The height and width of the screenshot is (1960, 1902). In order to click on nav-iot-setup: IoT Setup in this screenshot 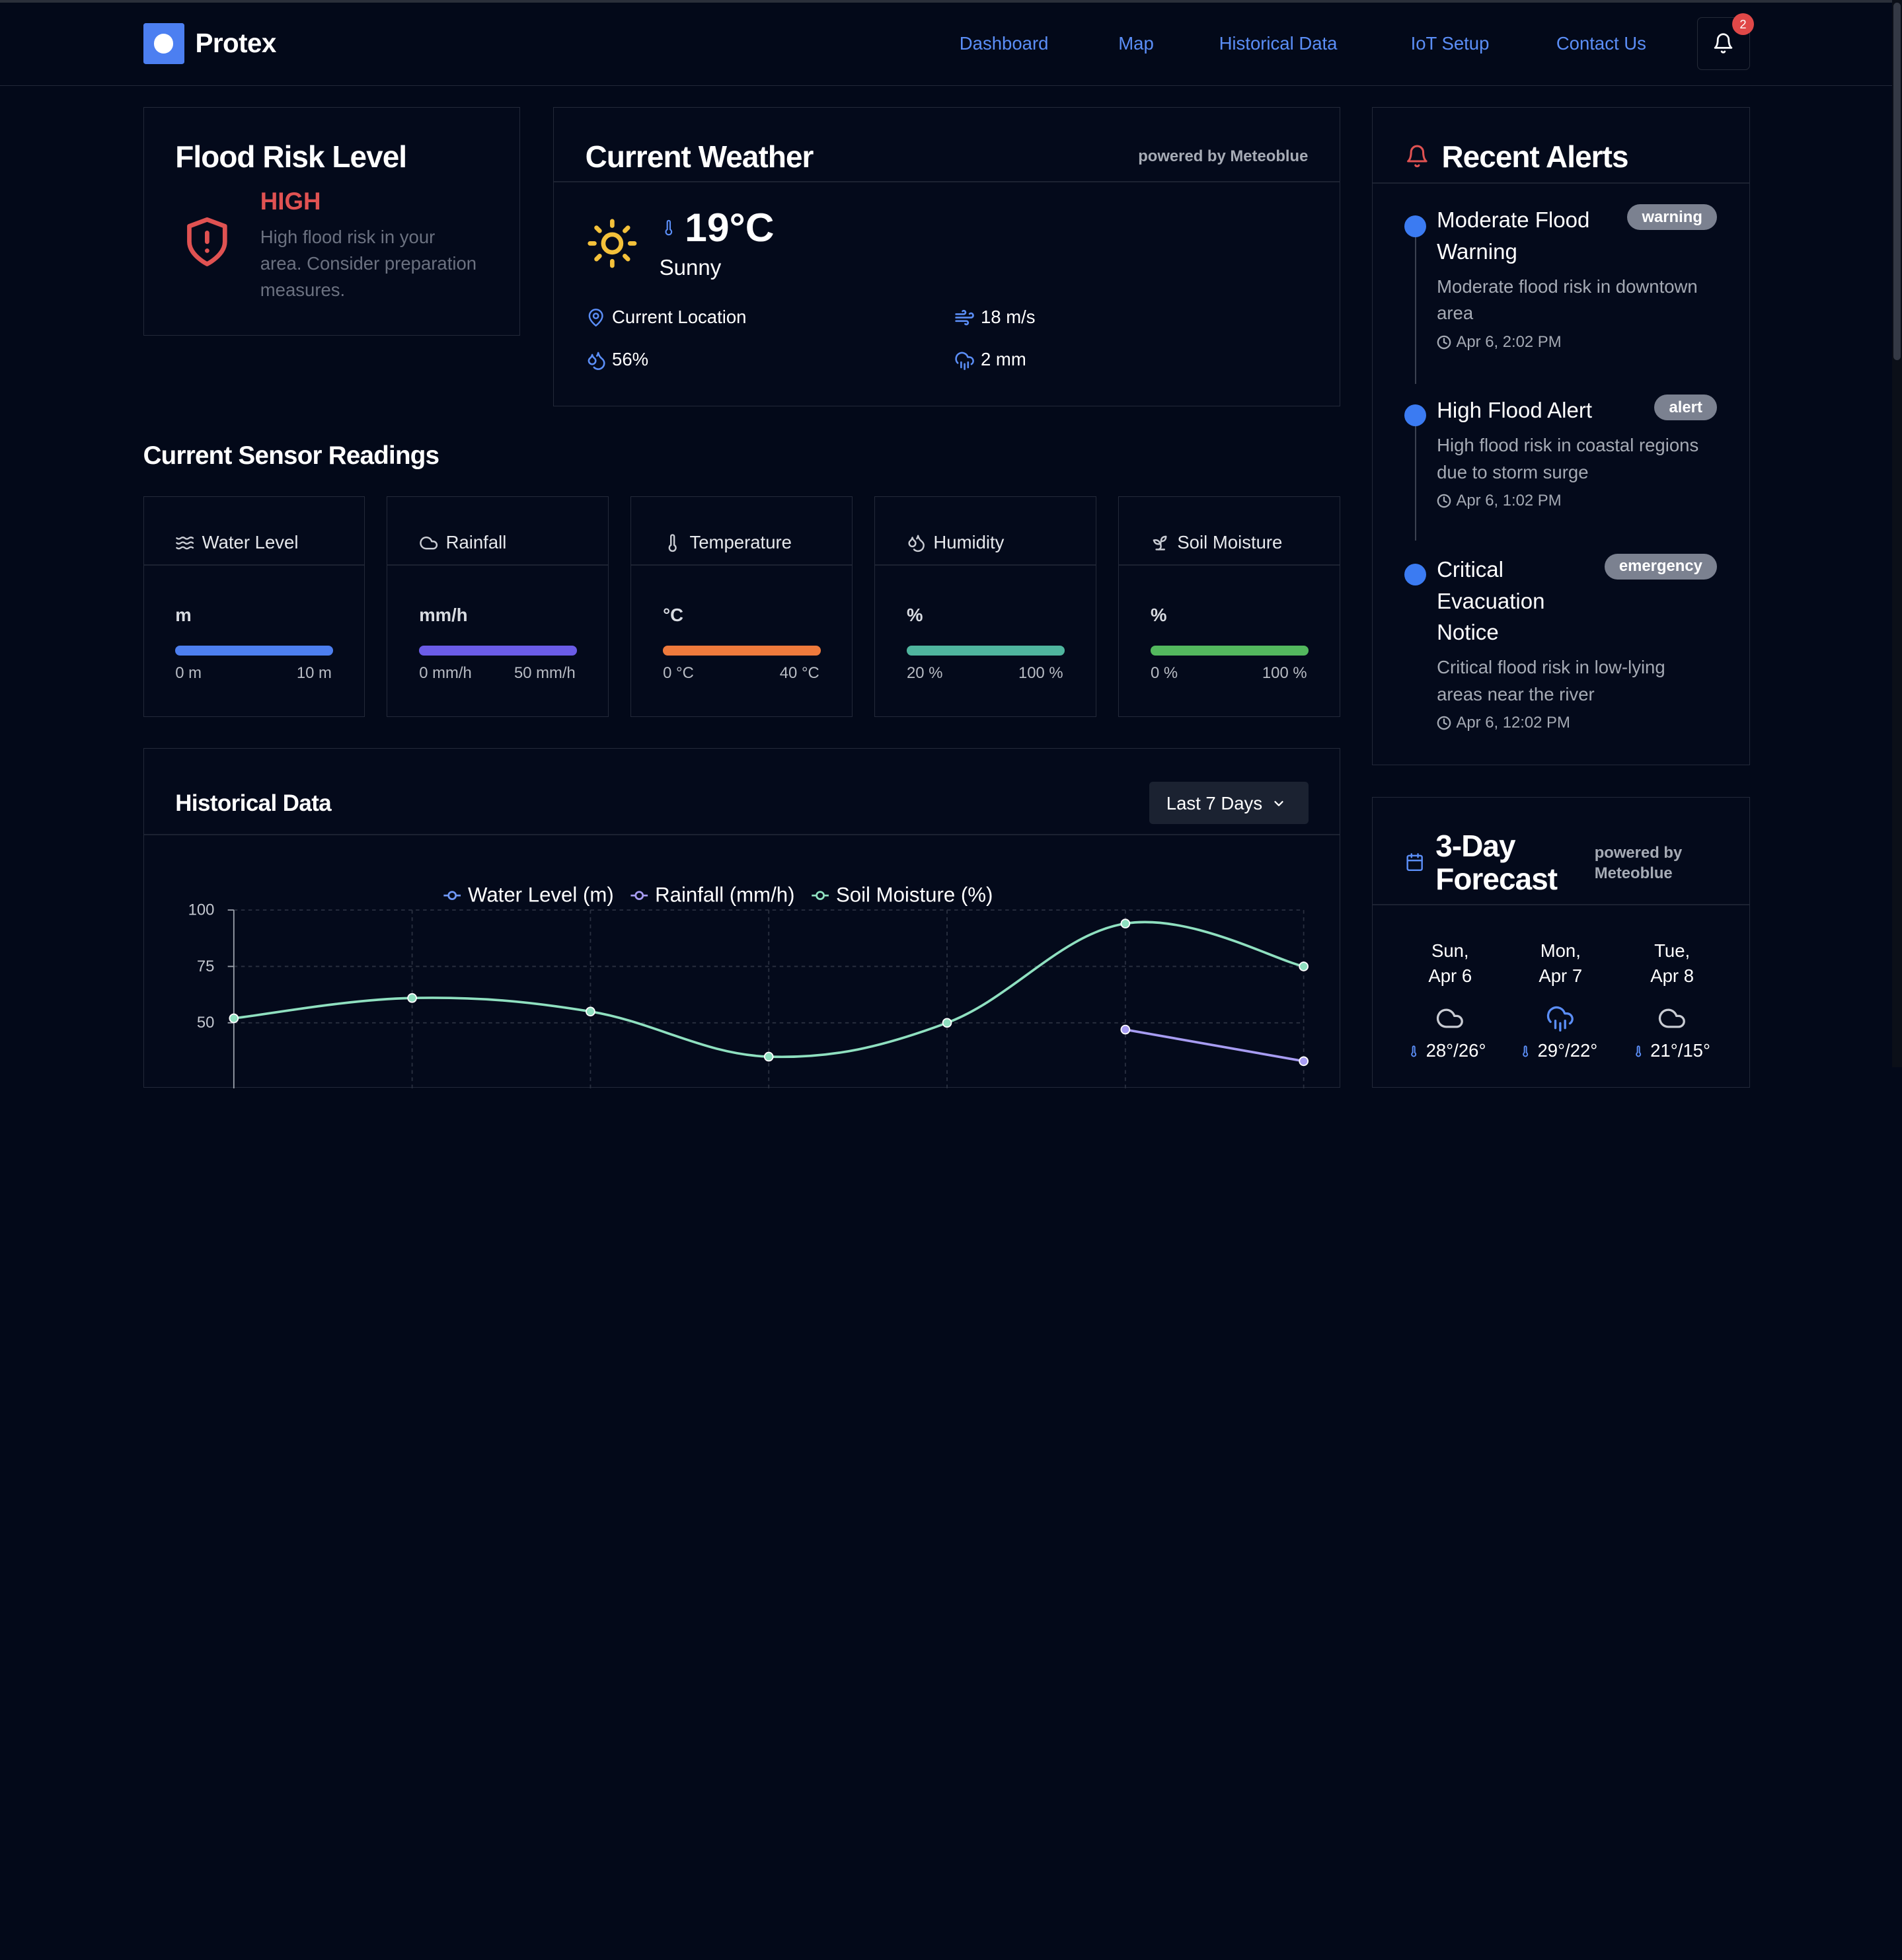, I will do `click(1450, 43)`.